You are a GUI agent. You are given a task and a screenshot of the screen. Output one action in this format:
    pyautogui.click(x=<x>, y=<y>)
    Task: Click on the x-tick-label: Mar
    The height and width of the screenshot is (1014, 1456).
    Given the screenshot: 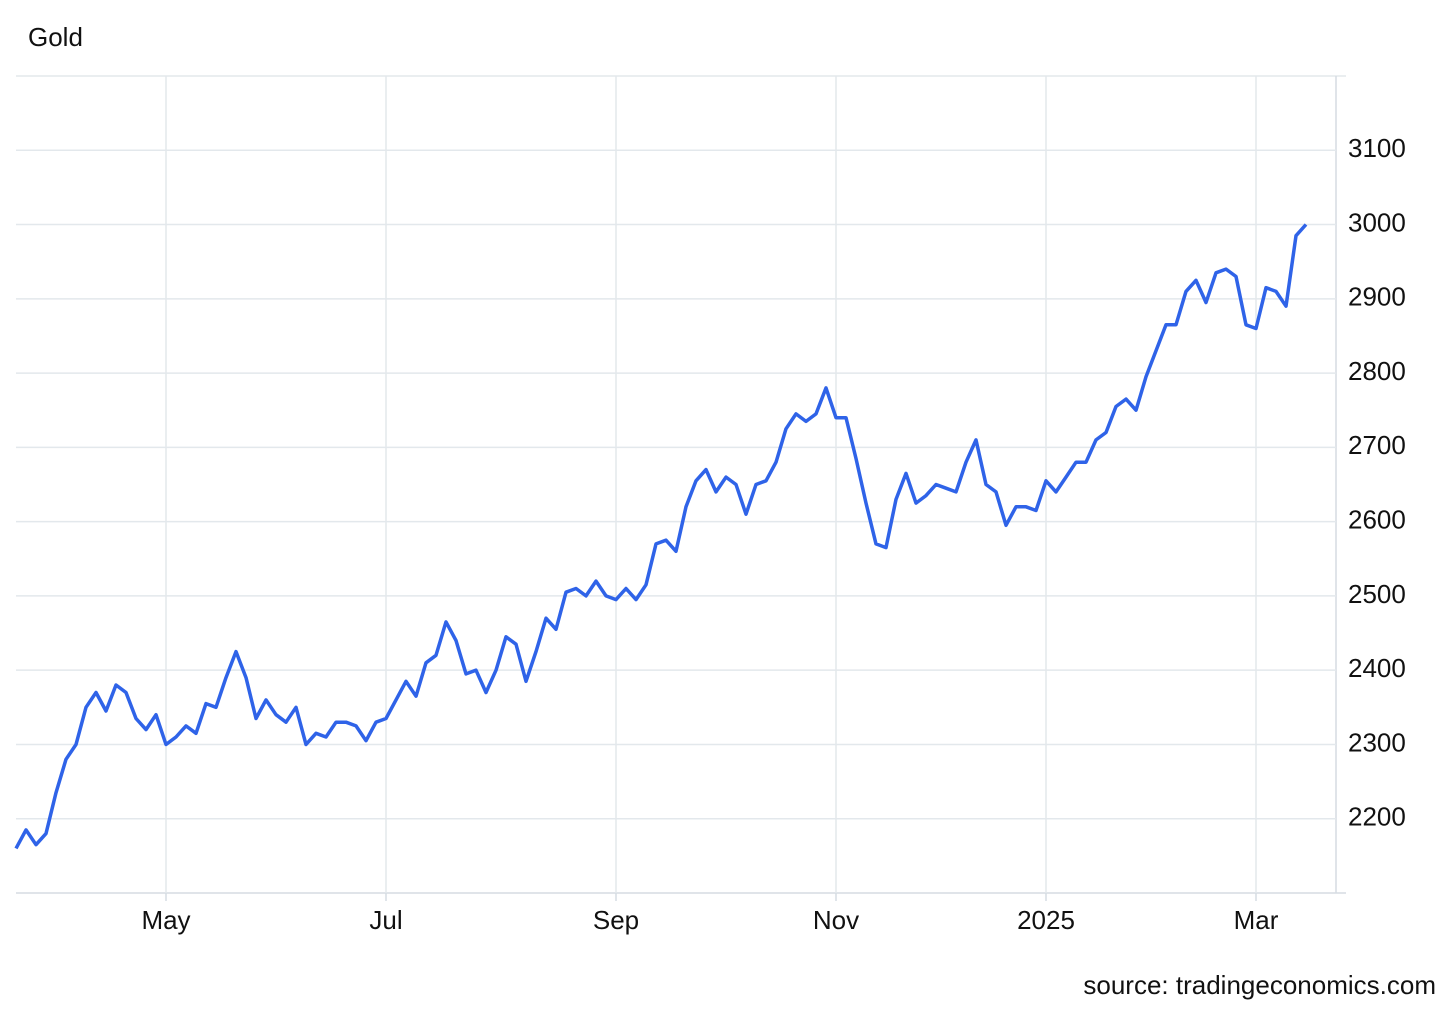 What is the action you would take?
    pyautogui.click(x=1256, y=920)
    